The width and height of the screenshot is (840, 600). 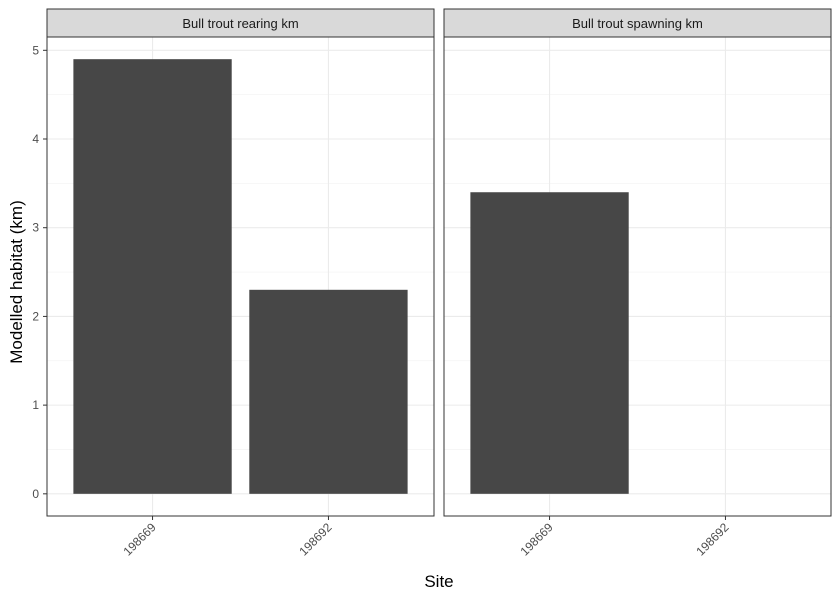 I want to click on y-tick-label: 1, so click(x=35, y=405).